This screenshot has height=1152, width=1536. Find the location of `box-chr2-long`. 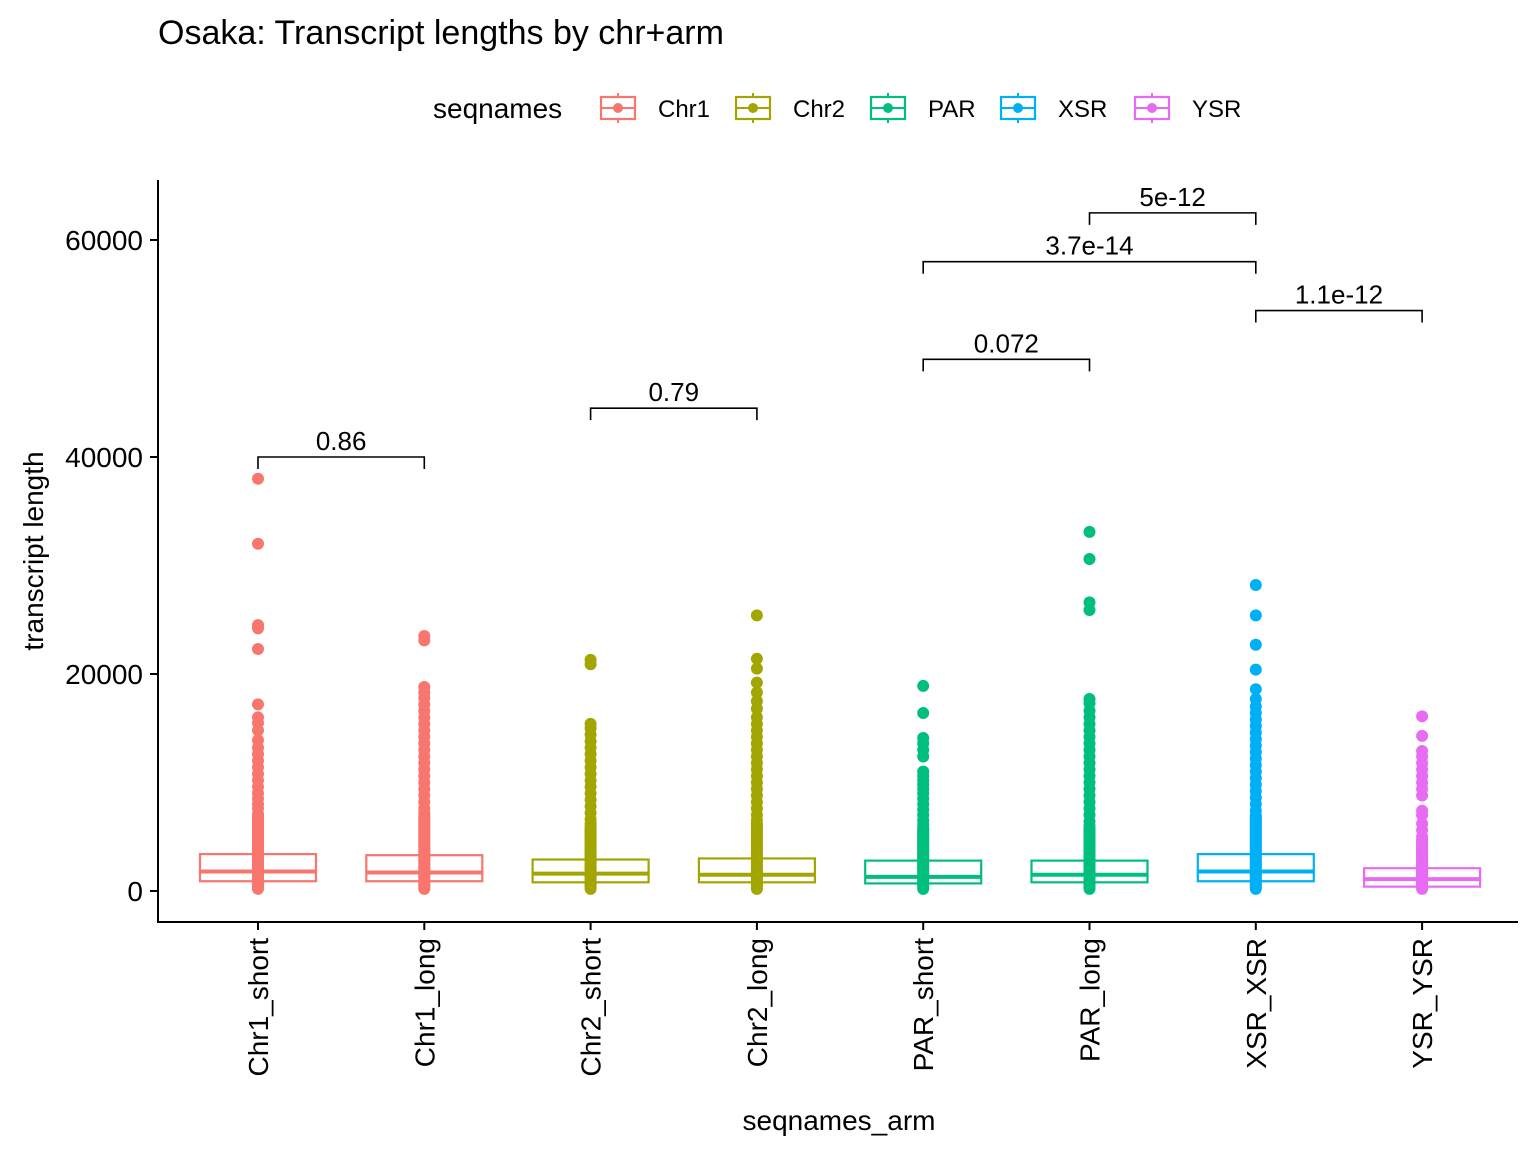

box-chr2-long is located at coordinates (757, 752).